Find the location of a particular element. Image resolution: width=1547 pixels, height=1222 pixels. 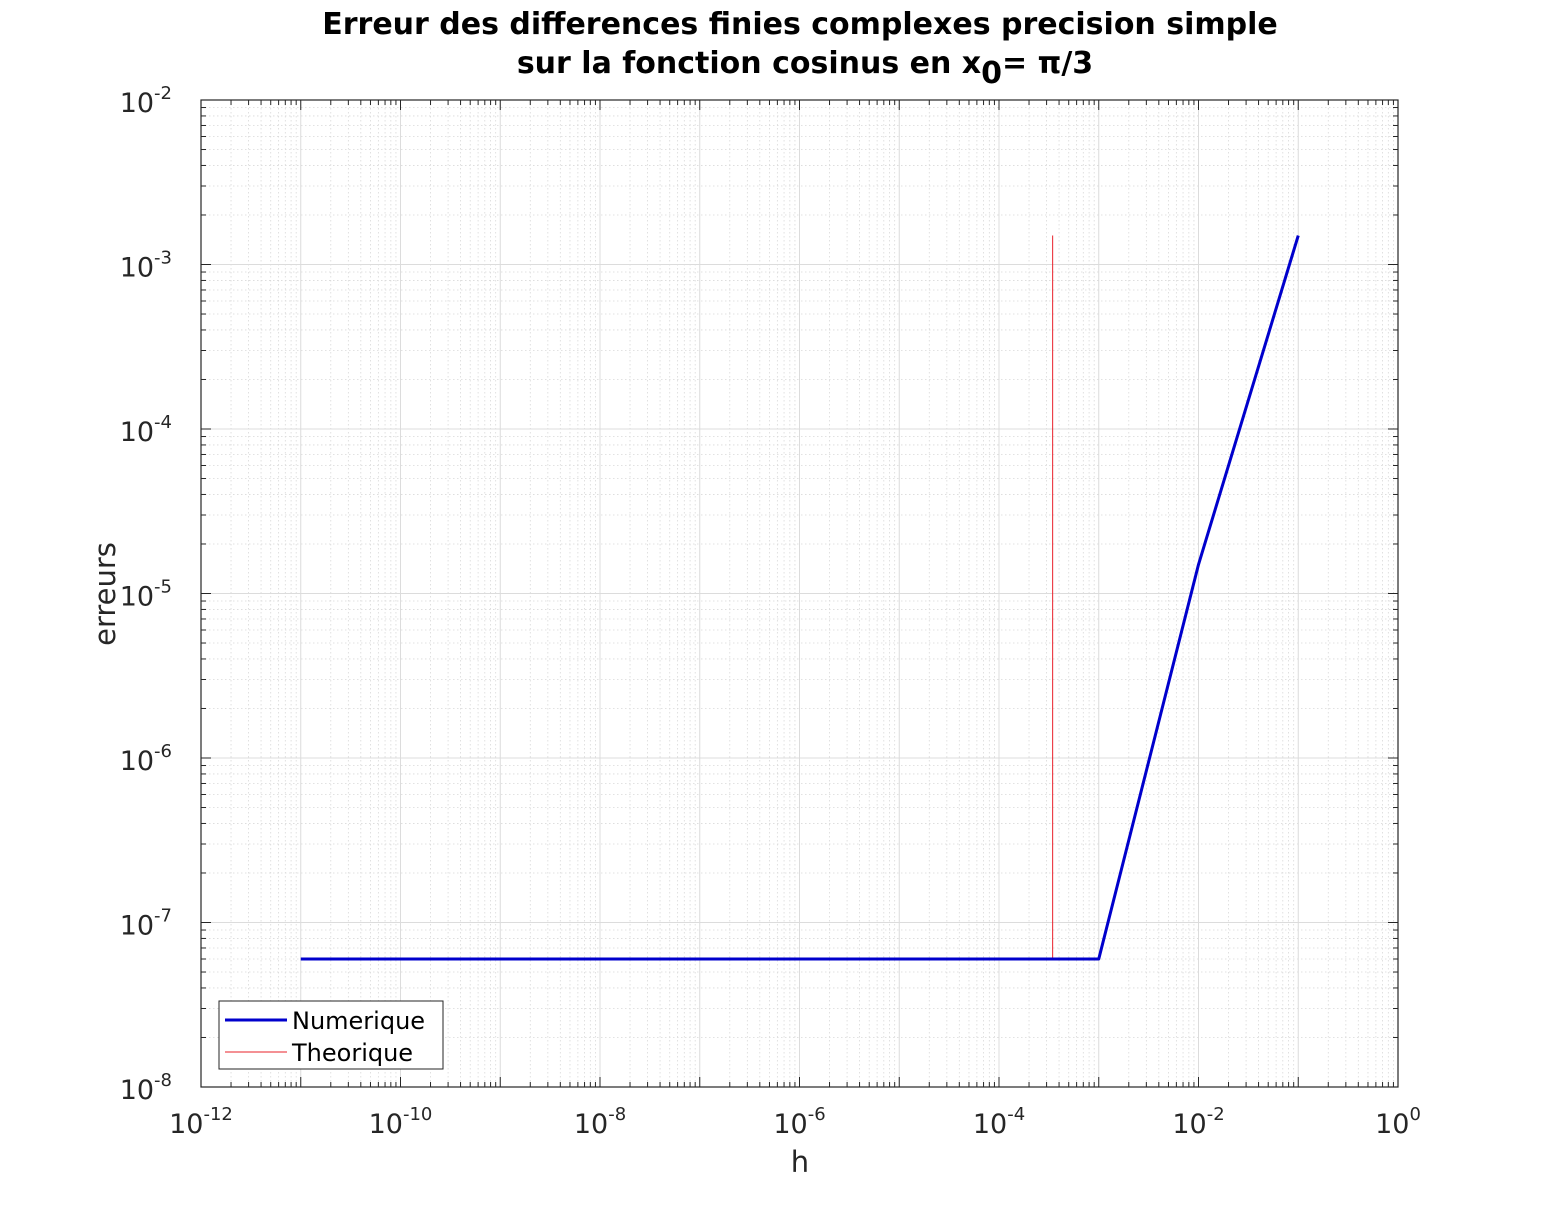

x-tick-label: 10⁻⁶ is located at coordinates (799, 1122).